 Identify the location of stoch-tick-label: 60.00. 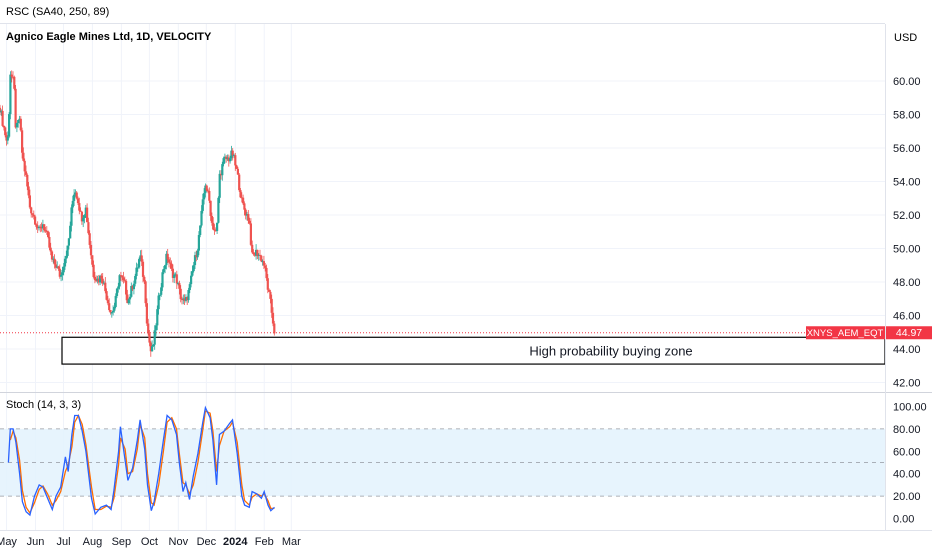
(907, 452).